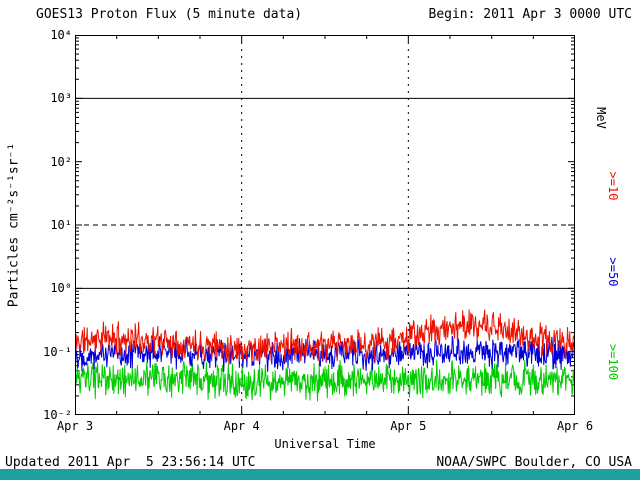 Image resolution: width=640 pixels, height=480 pixels. I want to click on updated-label: Updated 2011 Apr 5 23:56:14 UTC, so click(130, 462).